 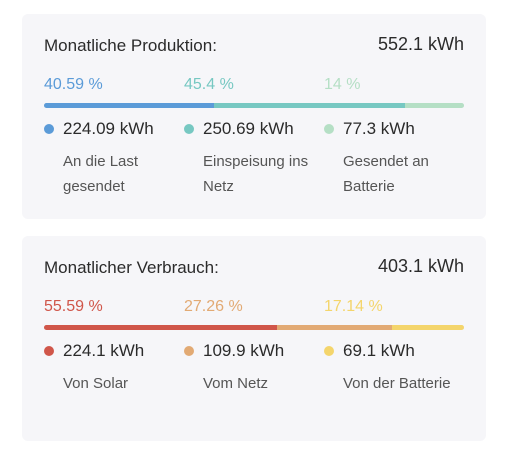 What do you see at coordinates (334, 327) in the screenshot?
I see `consumption-bar-segment-grid` at bounding box center [334, 327].